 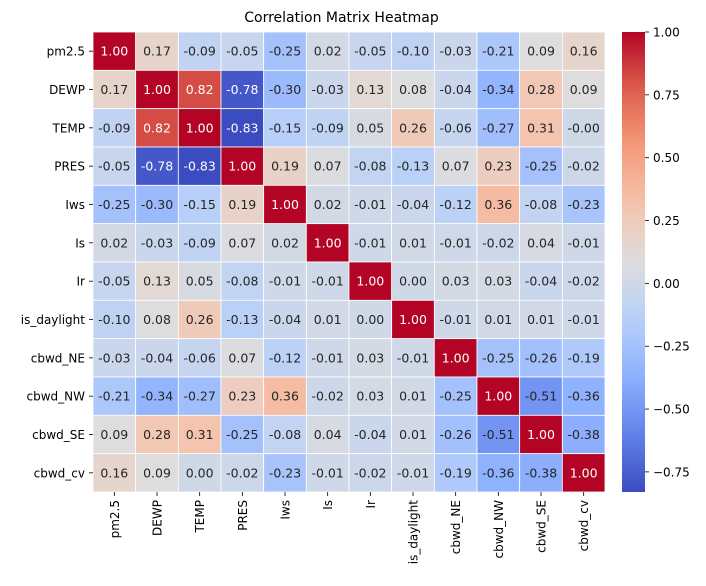 I want to click on row-label: cbwd_NW, so click(x=56, y=397).